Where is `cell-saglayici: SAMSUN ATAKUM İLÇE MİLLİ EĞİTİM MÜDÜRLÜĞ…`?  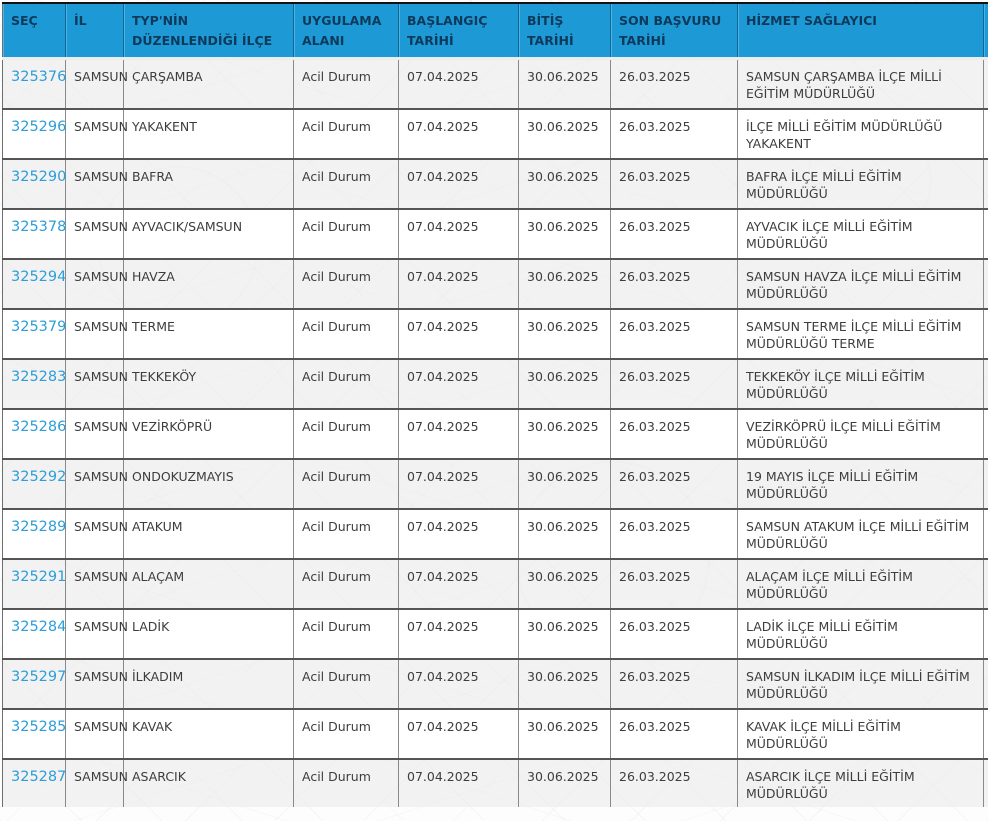
cell-saglayici: SAMSUN ATAKUM İLÇE MİLLİ EĞİTİM MÜDÜRLÜĞ… is located at coordinates (860, 534).